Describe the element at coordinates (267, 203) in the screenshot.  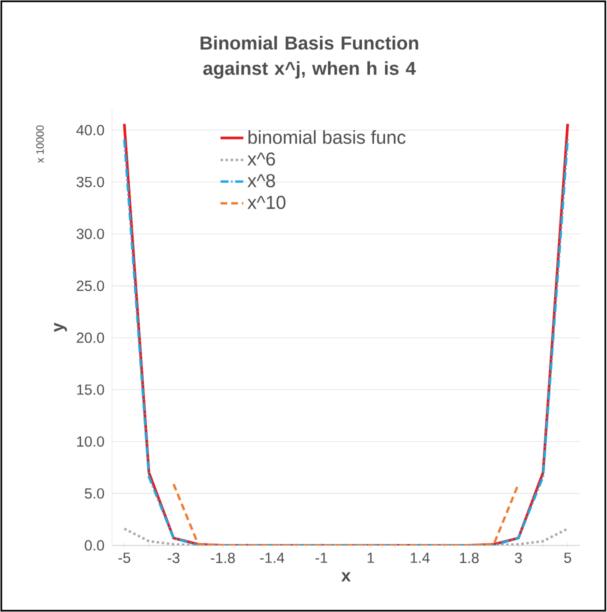
I see `legend-label: x^10` at that location.